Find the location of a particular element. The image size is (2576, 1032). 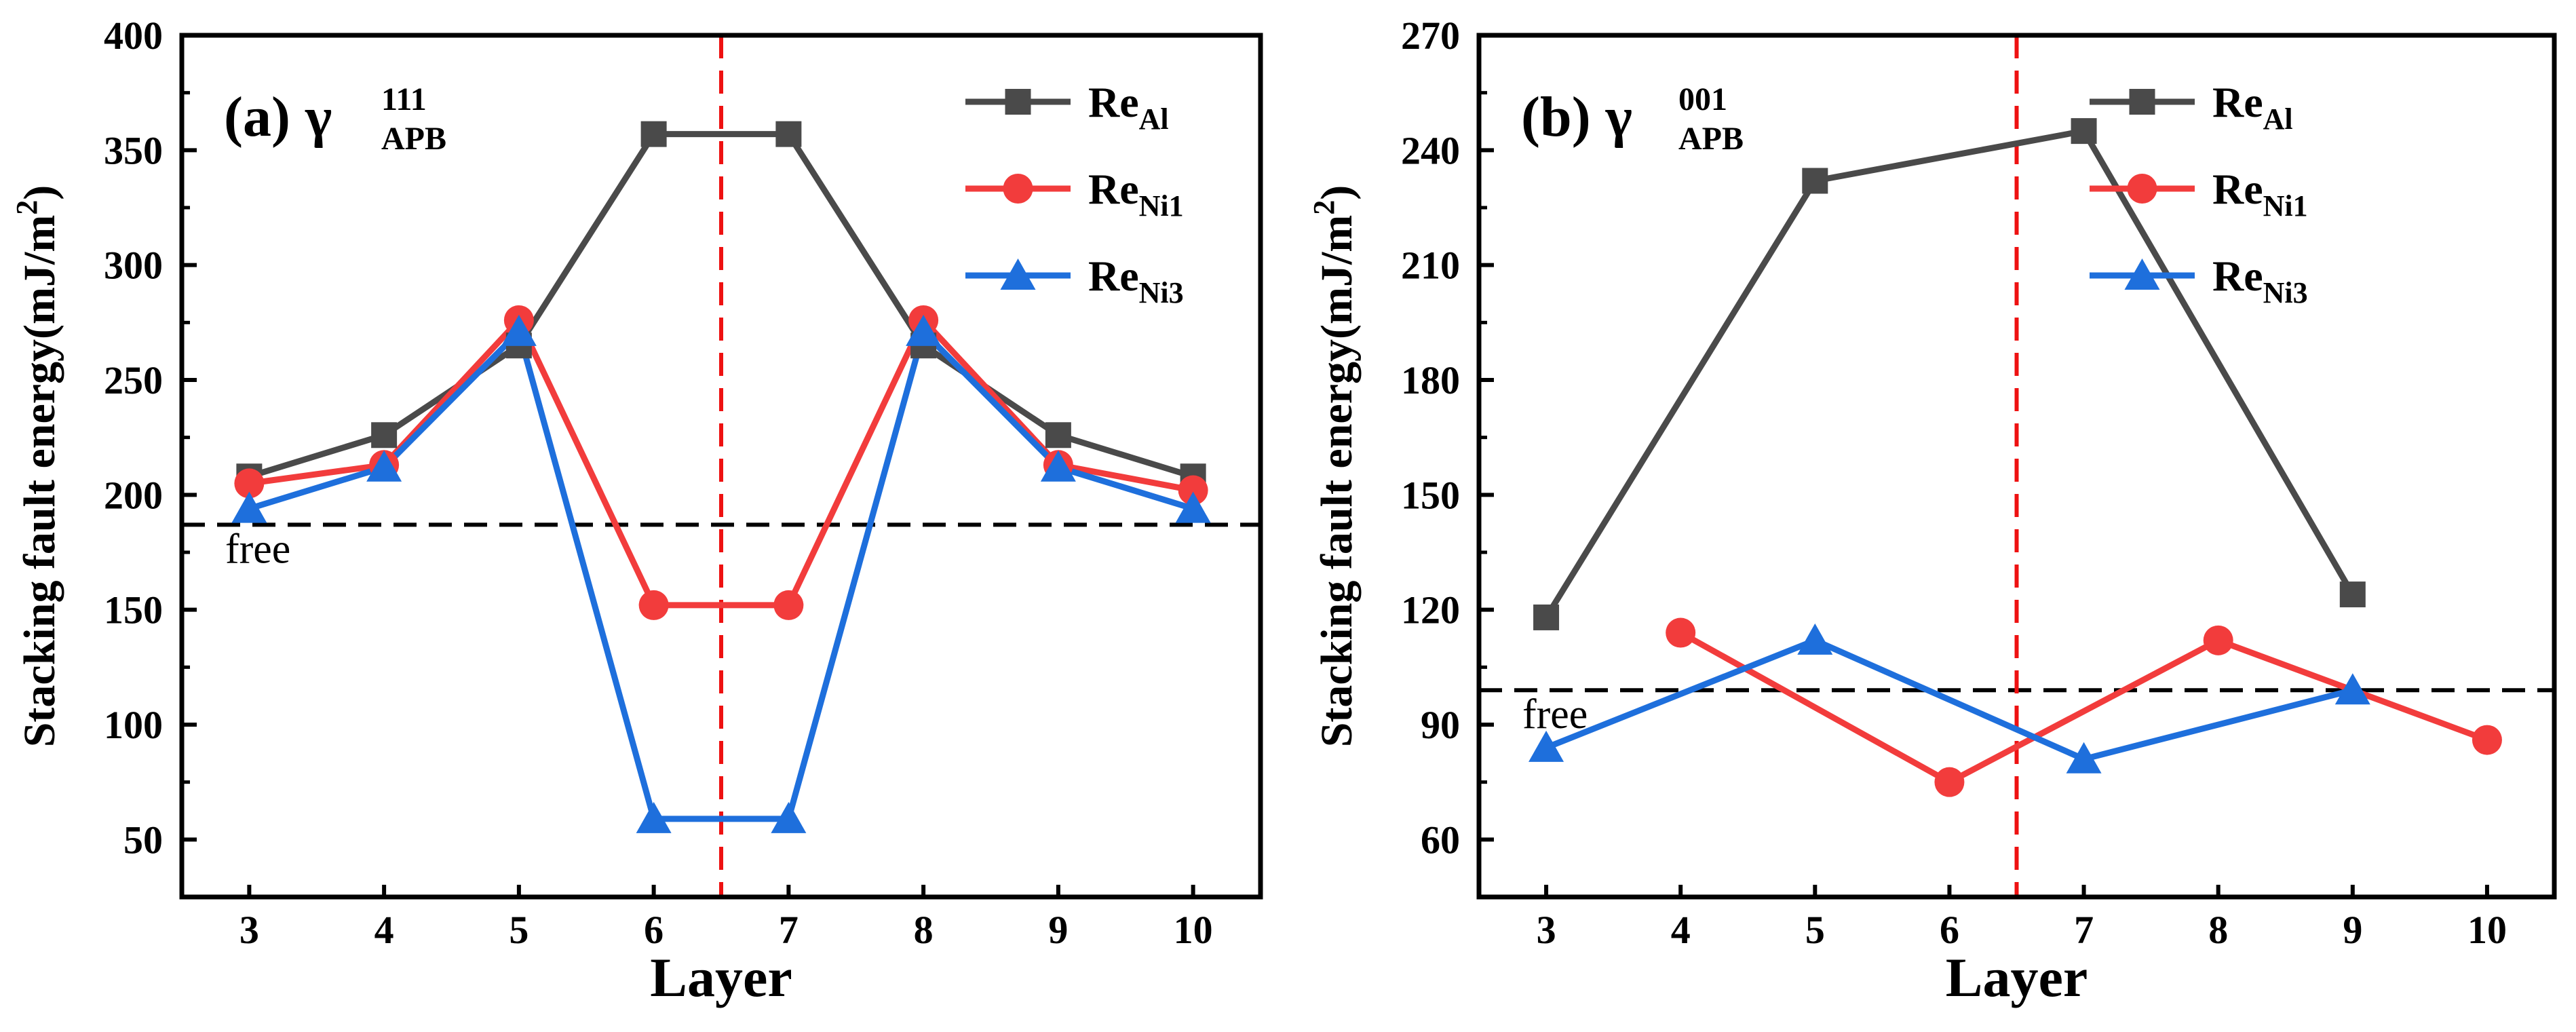

y-axis-title-superscript: 2 is located at coordinates (27, 207).